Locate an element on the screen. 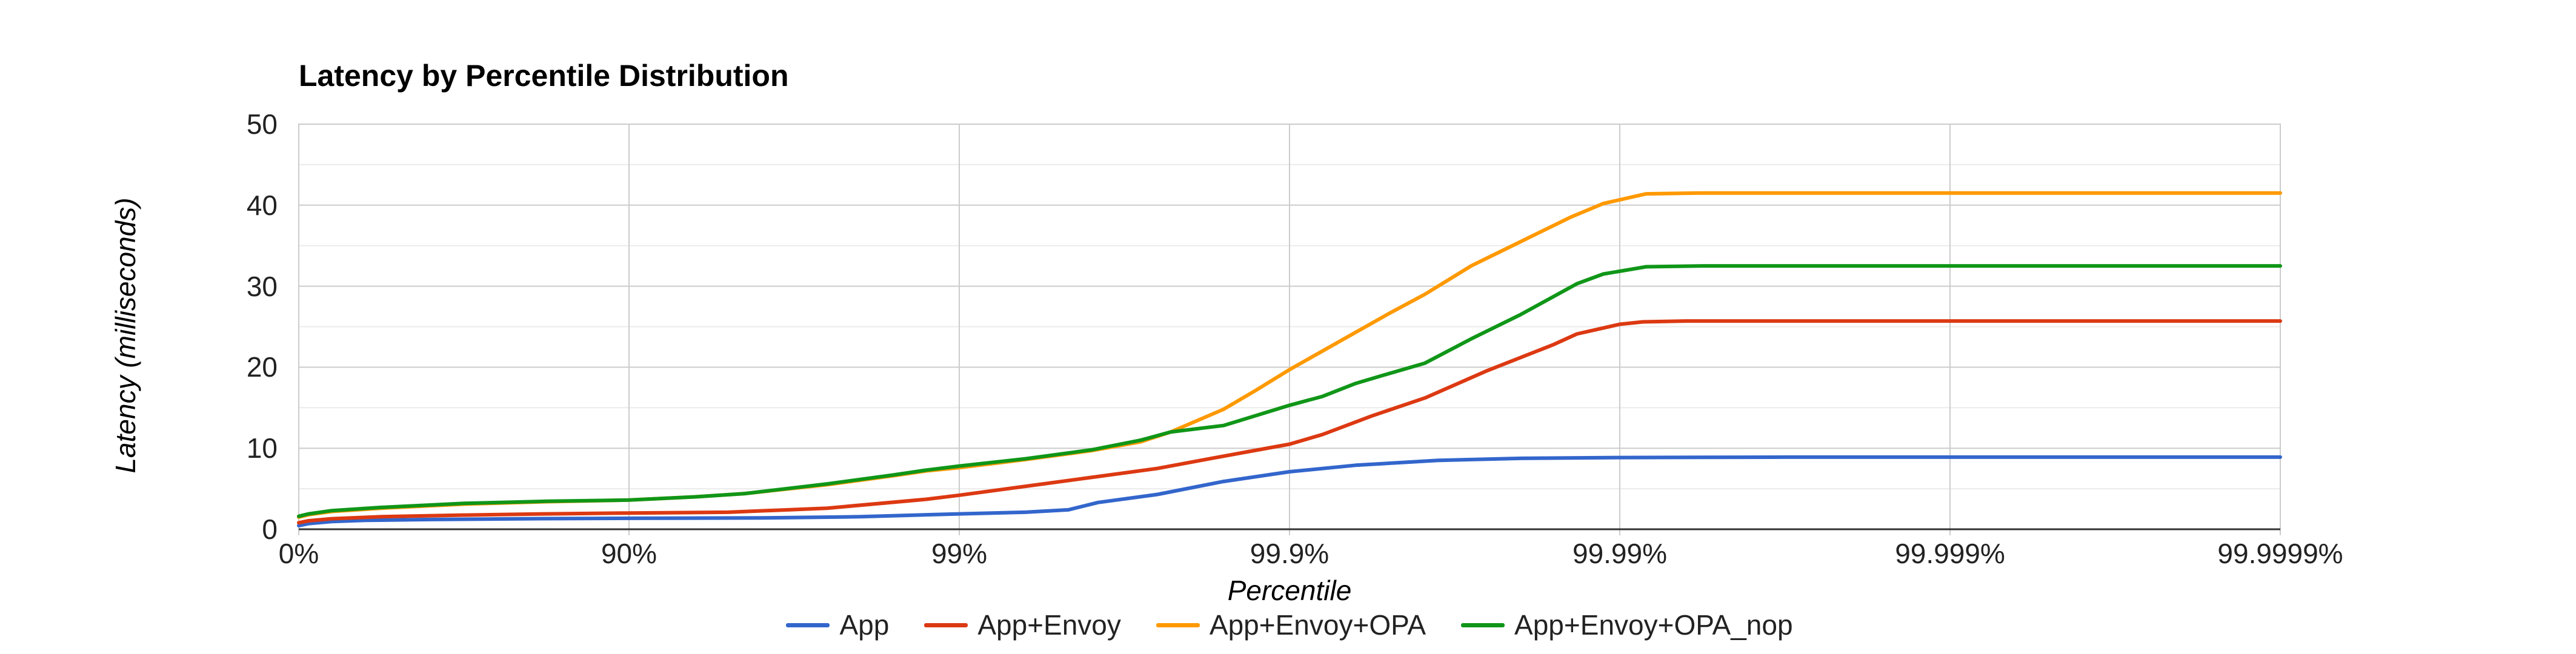 This screenshot has width=2576, height=654. legend-item-App: App is located at coordinates (837, 625).